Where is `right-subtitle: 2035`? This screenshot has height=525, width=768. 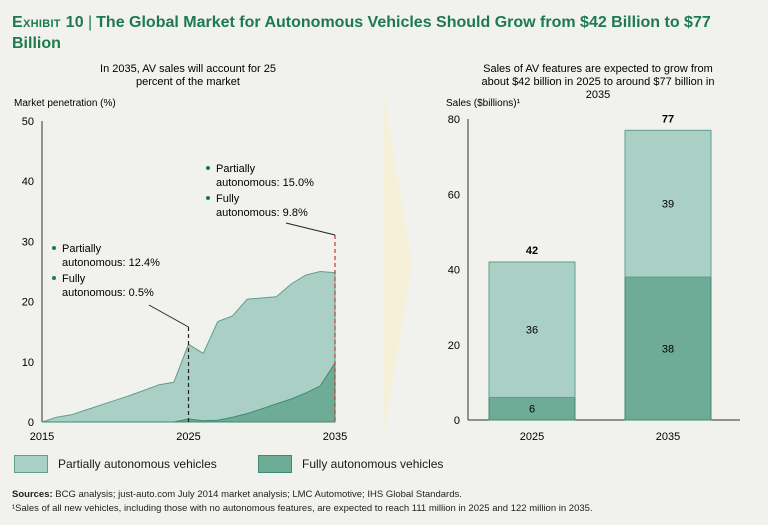
right-subtitle: 2035 is located at coordinates (598, 95).